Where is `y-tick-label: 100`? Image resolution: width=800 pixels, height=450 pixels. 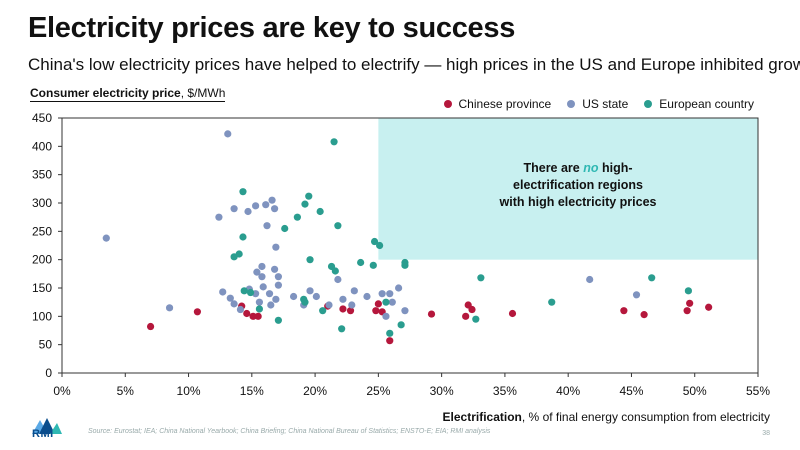
y-tick-label: 100 is located at coordinates (42, 316).